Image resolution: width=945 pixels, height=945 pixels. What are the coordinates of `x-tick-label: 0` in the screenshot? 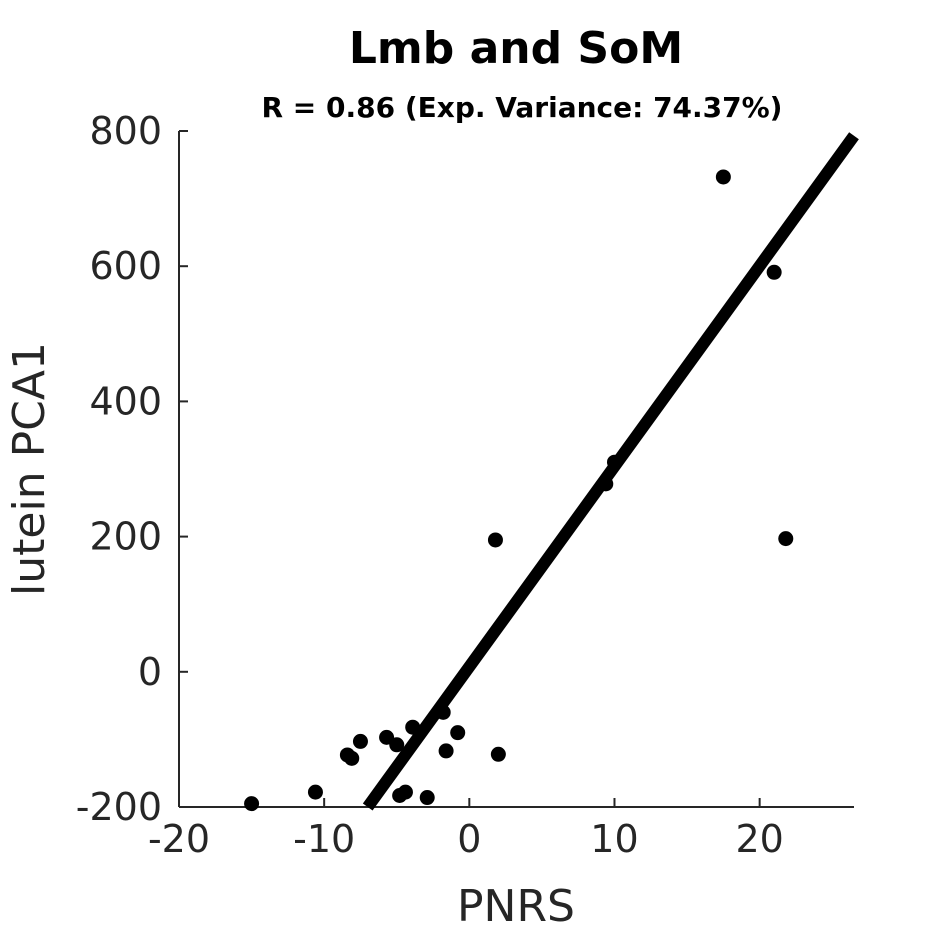 It's located at (469, 839).